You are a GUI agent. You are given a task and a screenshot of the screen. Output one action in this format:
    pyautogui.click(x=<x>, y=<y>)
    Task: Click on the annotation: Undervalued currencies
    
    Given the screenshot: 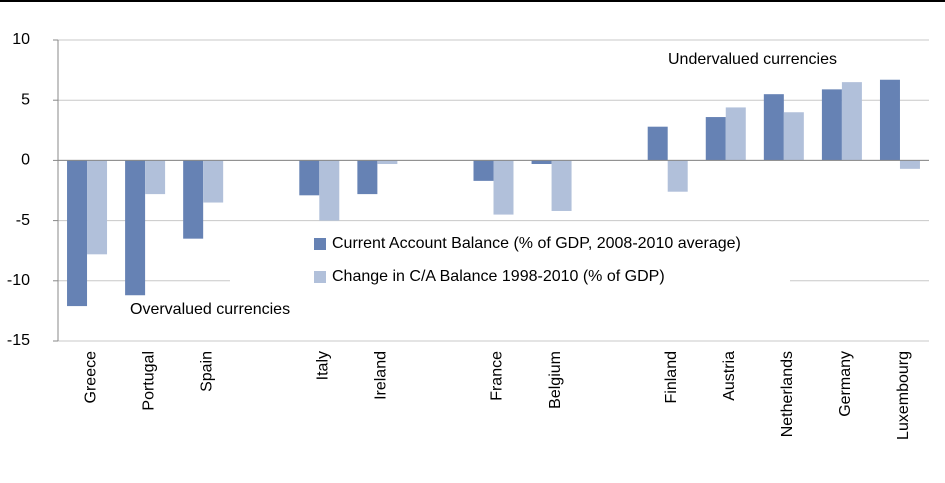 What is the action you would take?
    pyautogui.click(x=752, y=59)
    